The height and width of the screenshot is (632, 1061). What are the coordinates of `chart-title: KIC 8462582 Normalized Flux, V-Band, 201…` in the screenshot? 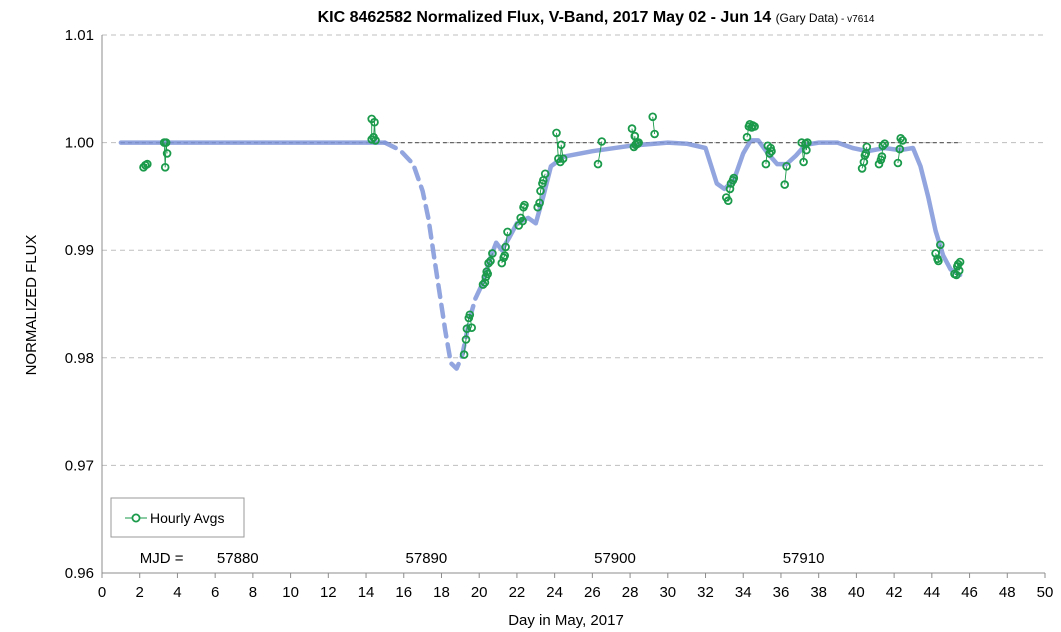 It's located at (596, 17).